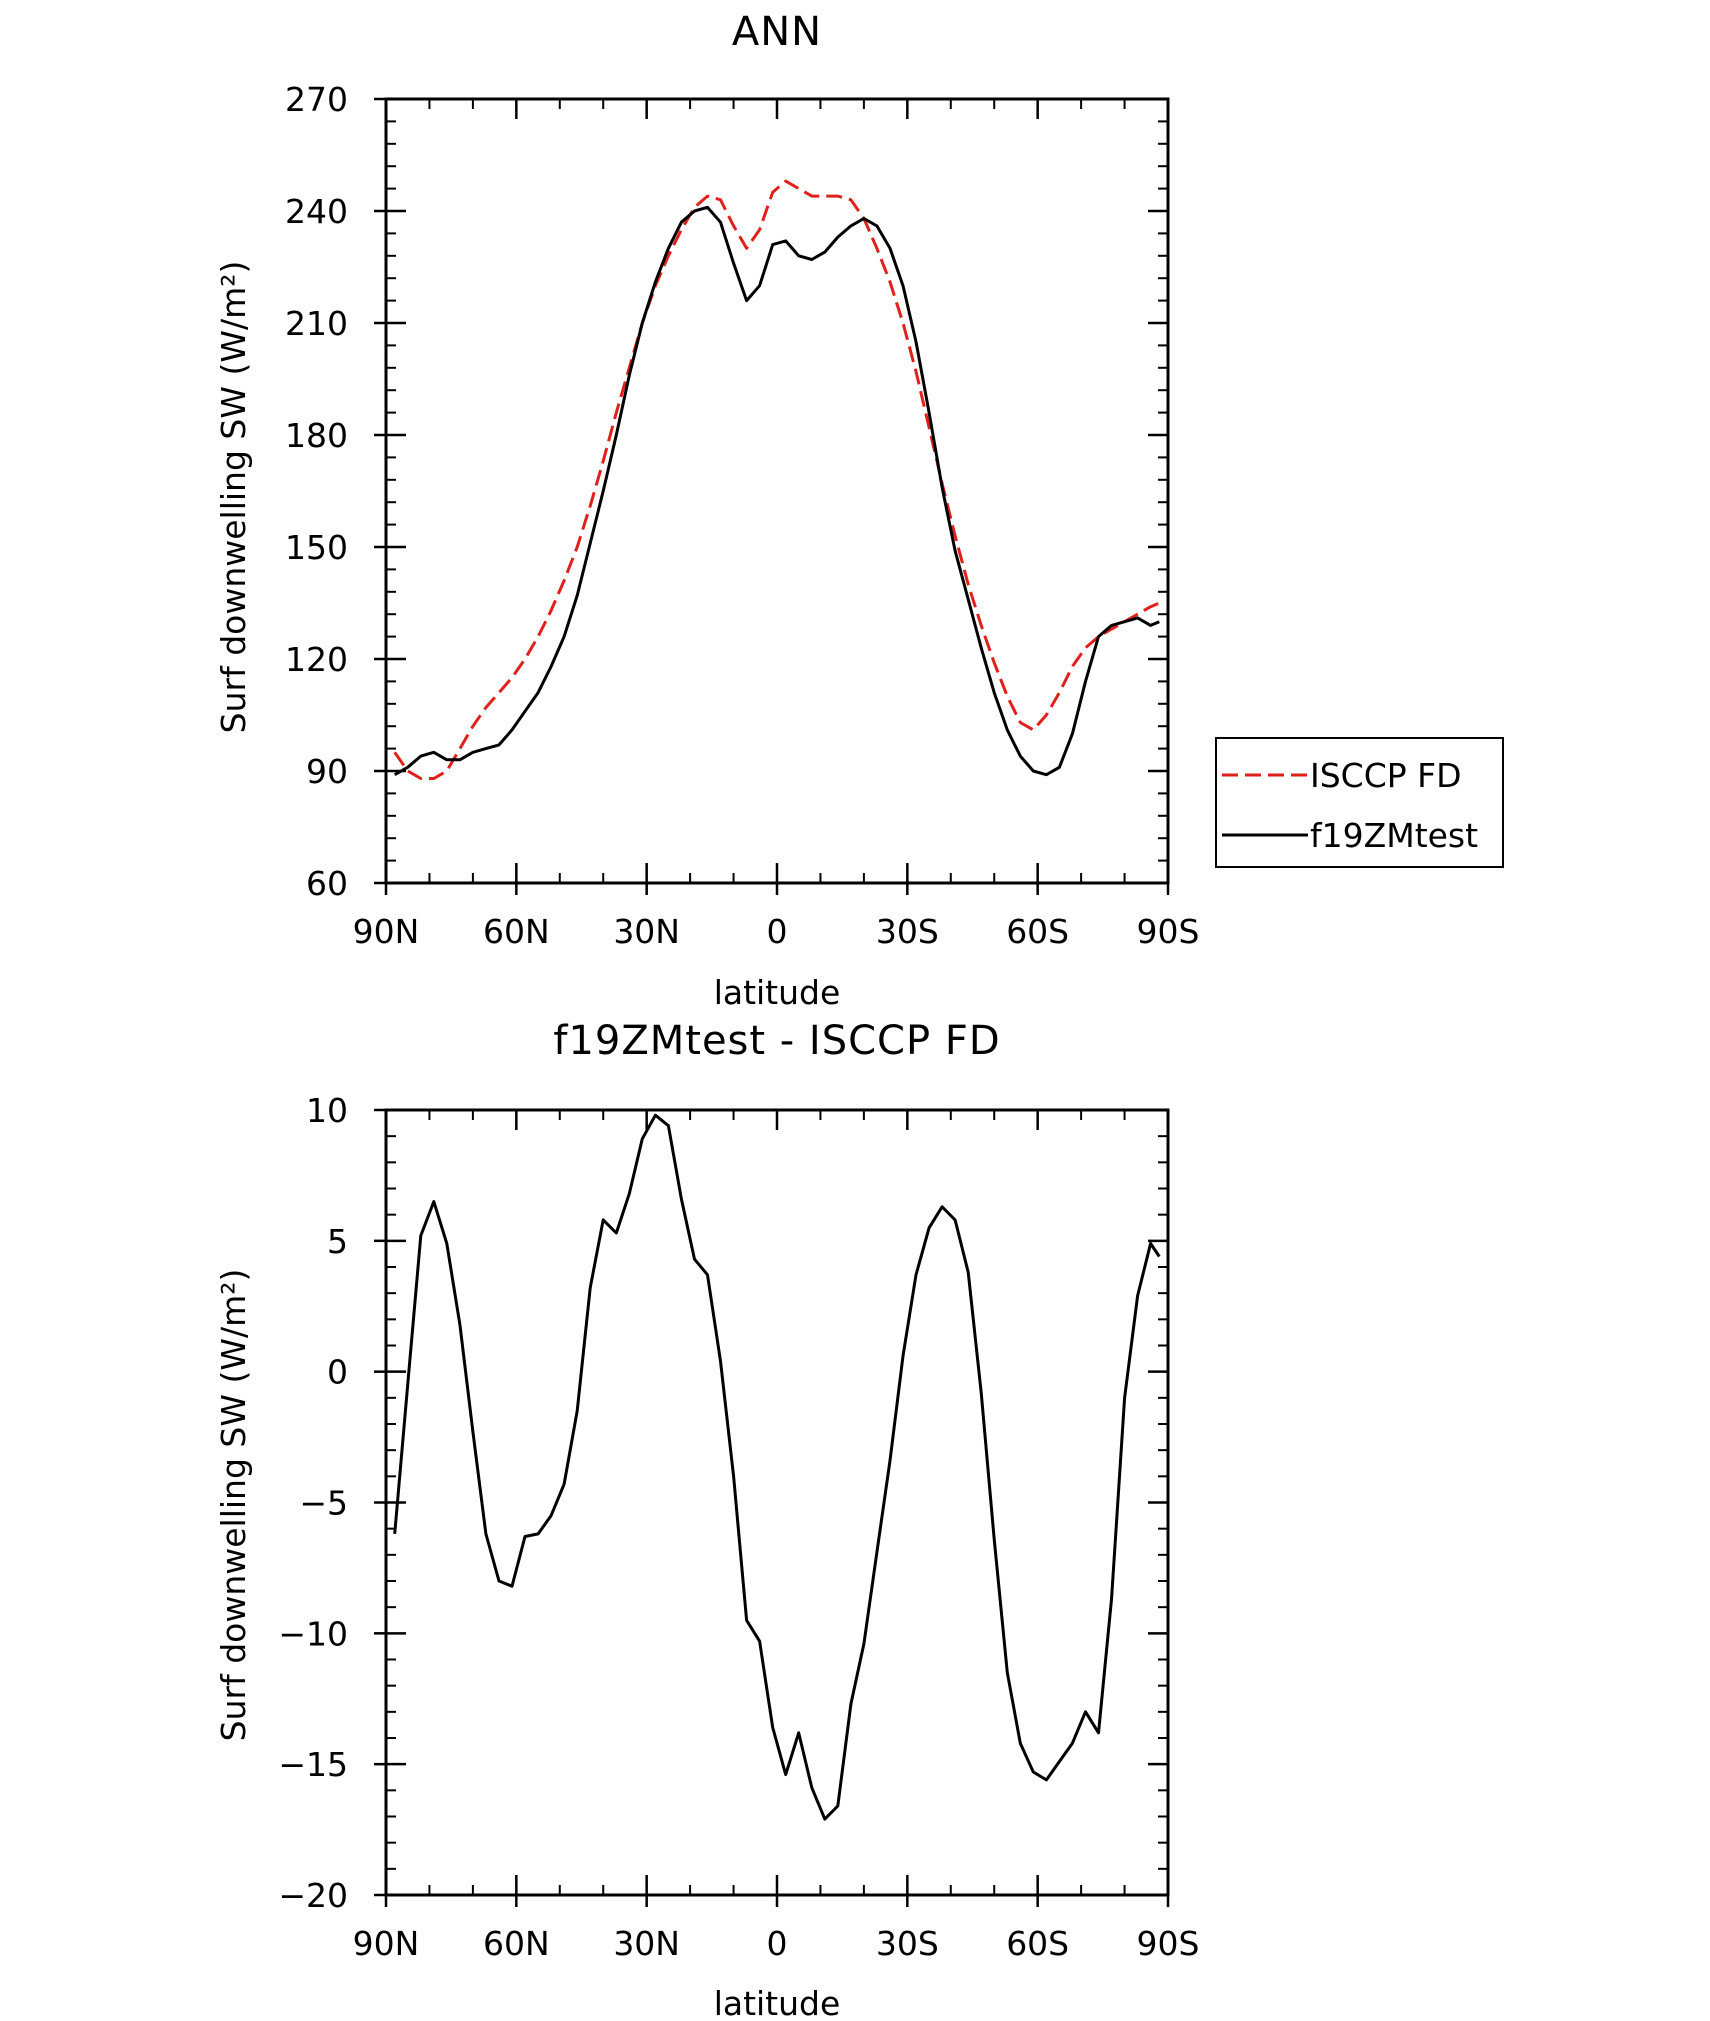 The height and width of the screenshot is (2021, 1710). I want to click on top-series-line-f19zmtest, so click(776, 491).